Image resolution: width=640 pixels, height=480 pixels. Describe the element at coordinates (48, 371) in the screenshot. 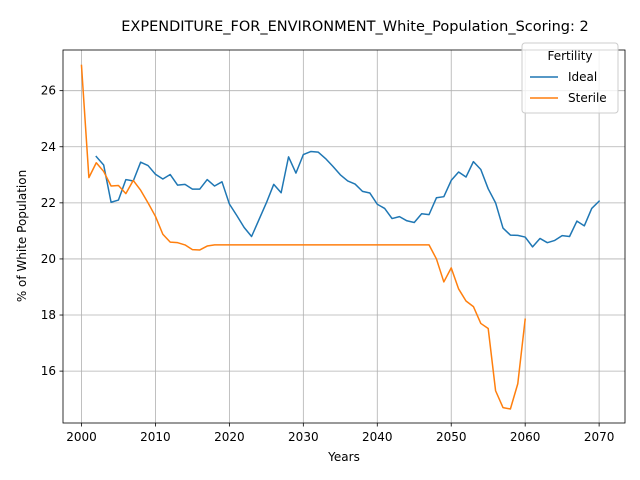

I see `y-tick-label: 16` at that location.